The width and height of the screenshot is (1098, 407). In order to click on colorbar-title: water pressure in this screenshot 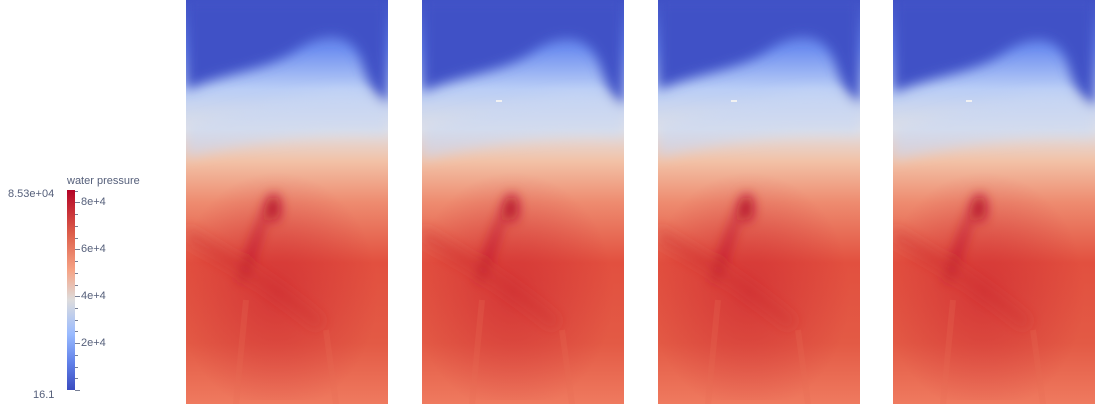, I will do `click(103, 181)`.